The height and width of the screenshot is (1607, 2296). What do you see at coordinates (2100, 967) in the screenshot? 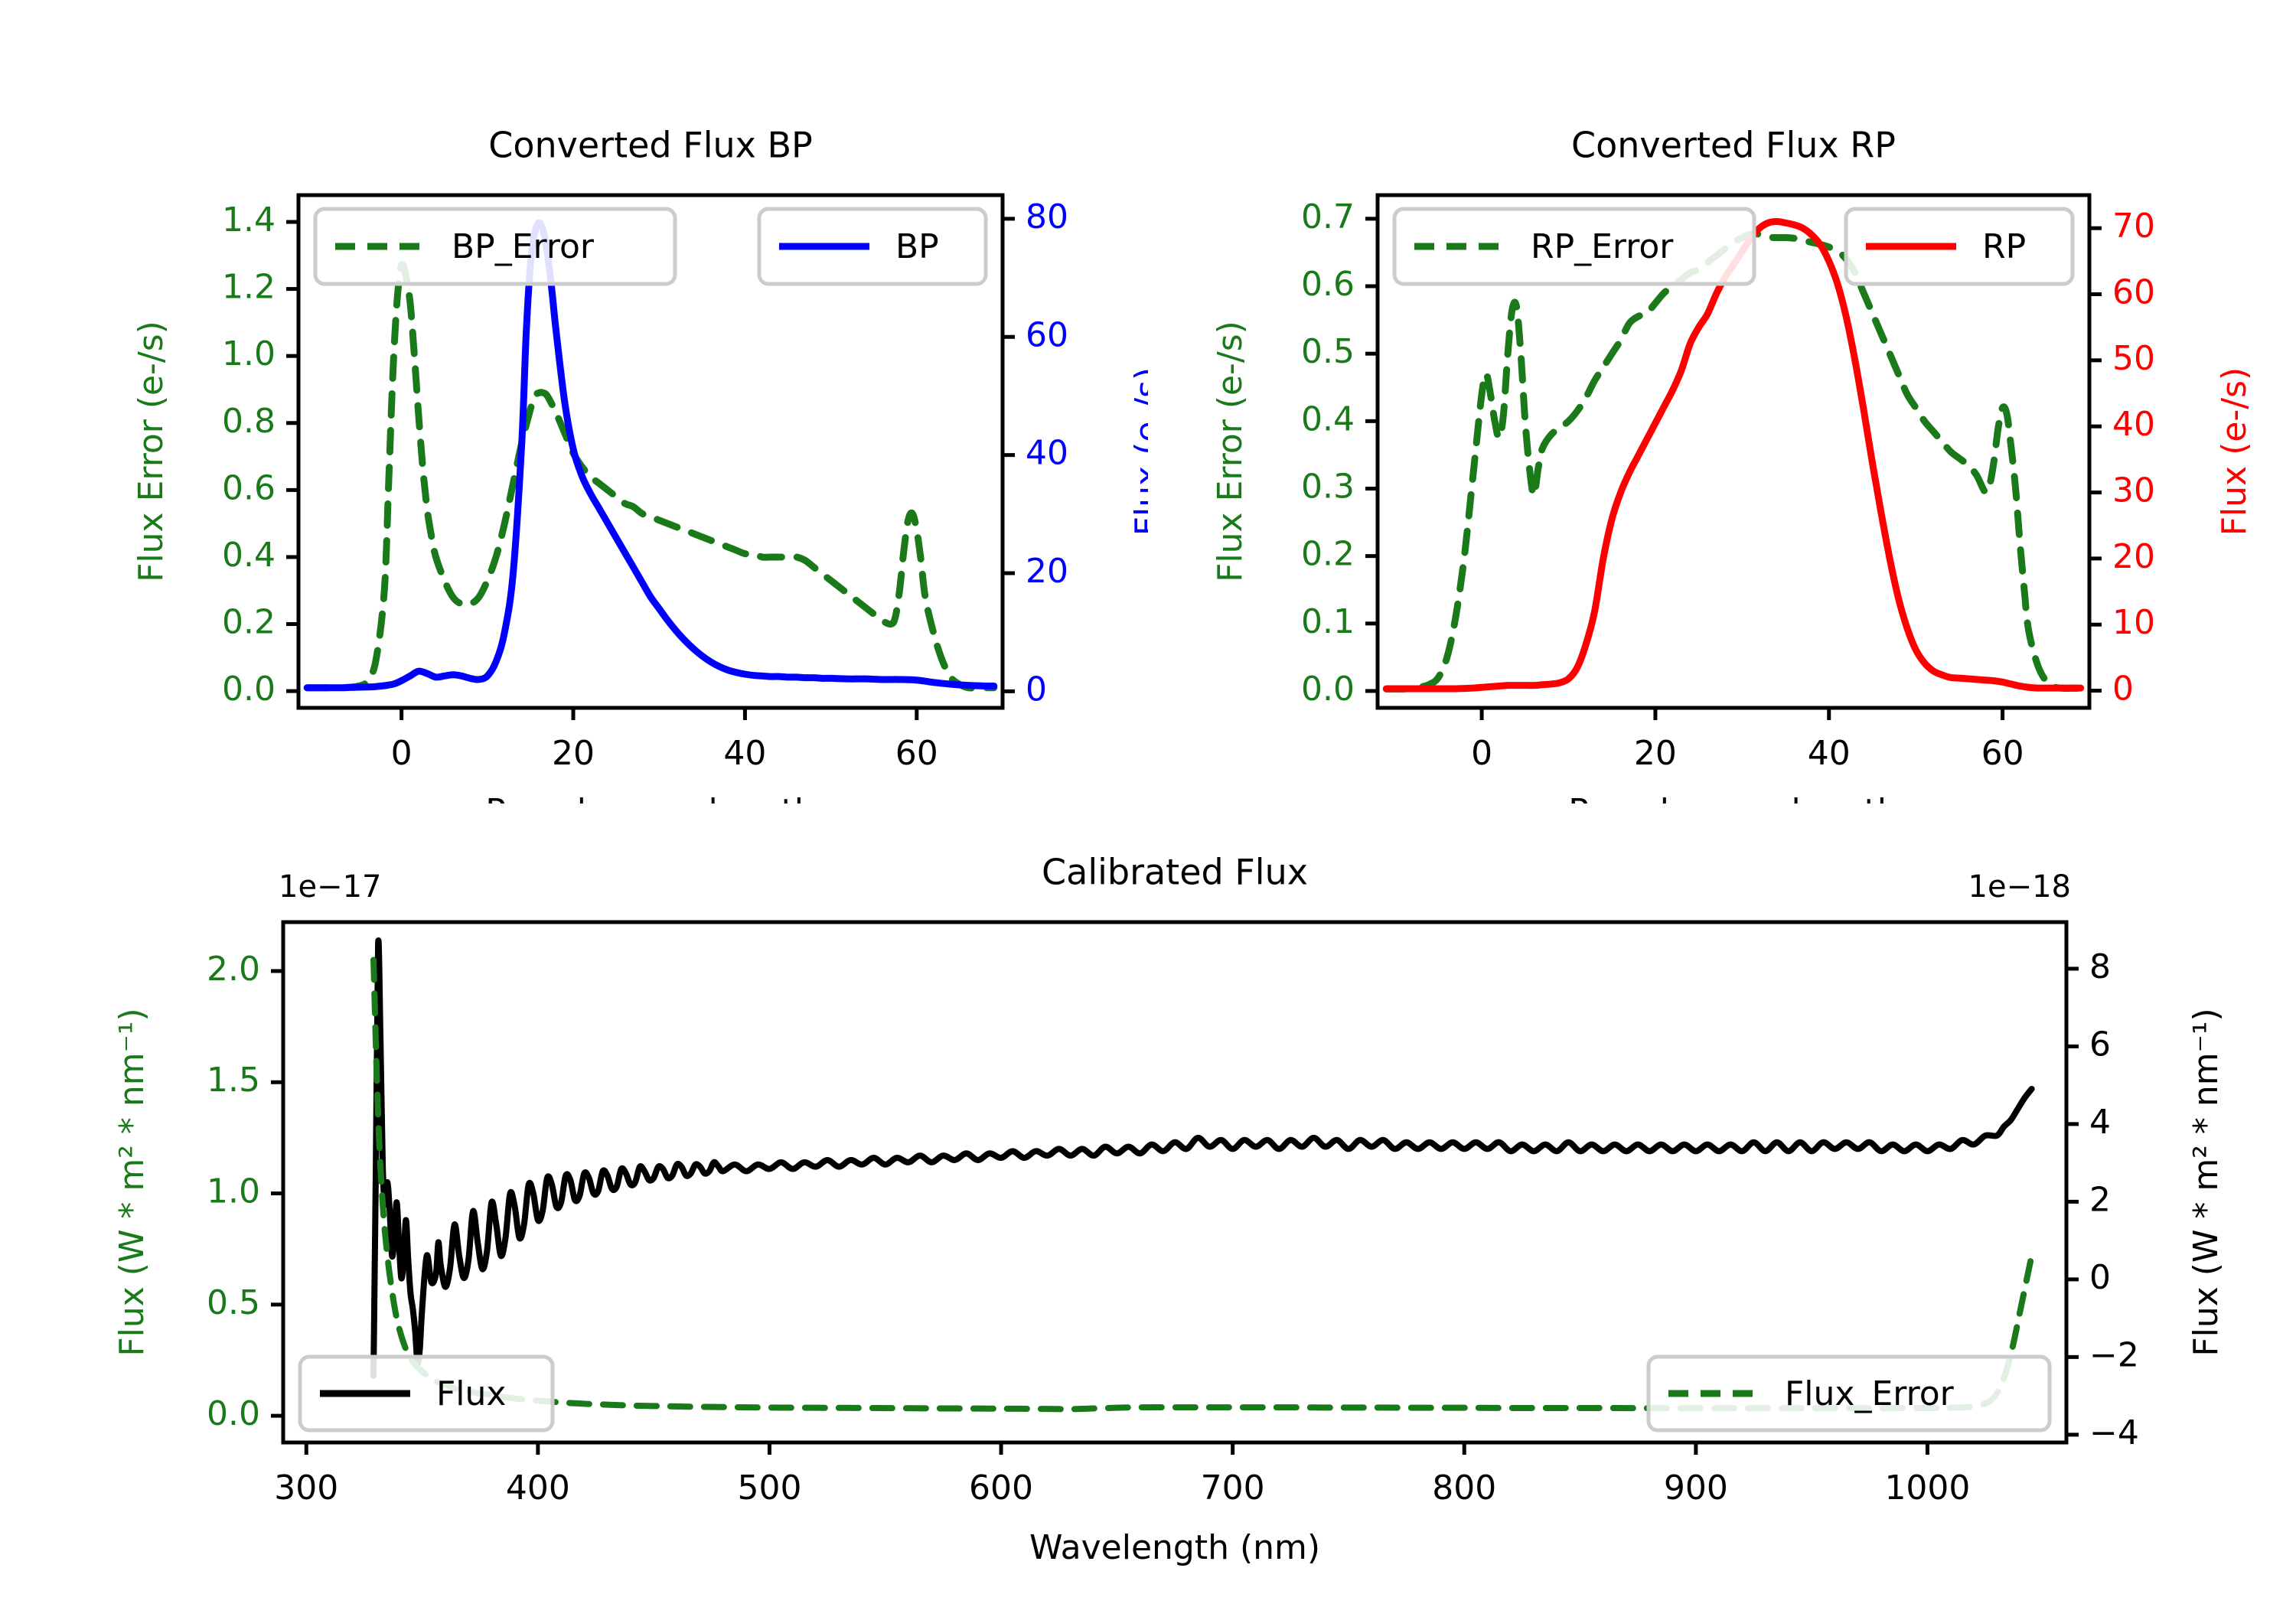
I see `cal-ytick-right-label: 8` at bounding box center [2100, 967].